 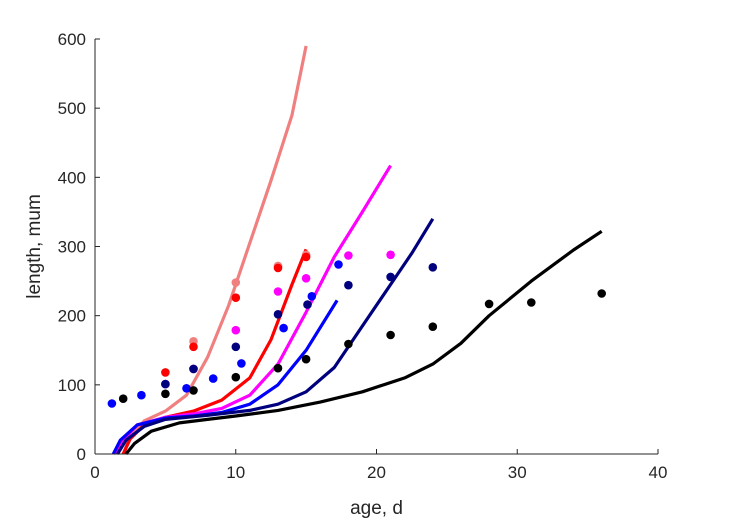 What do you see at coordinates (376, 508) in the screenshot?
I see `x-axis-label: age, d` at bounding box center [376, 508].